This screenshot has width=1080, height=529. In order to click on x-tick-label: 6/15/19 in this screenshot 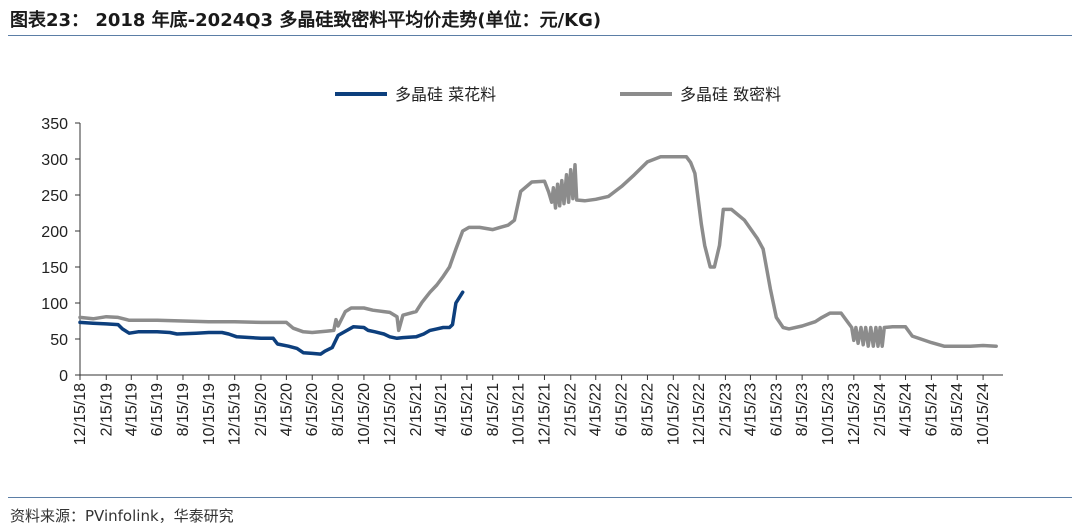, I will do `click(157, 409)`.